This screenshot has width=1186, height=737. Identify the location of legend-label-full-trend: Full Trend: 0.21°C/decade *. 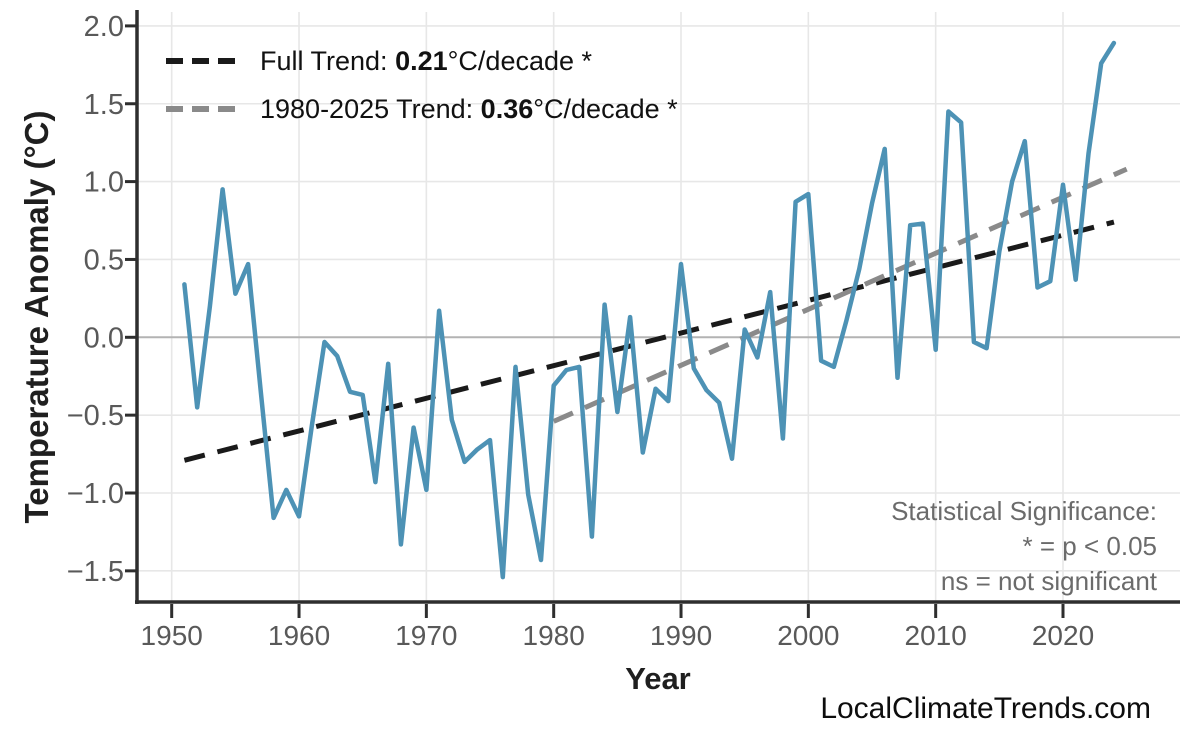
(426, 61).